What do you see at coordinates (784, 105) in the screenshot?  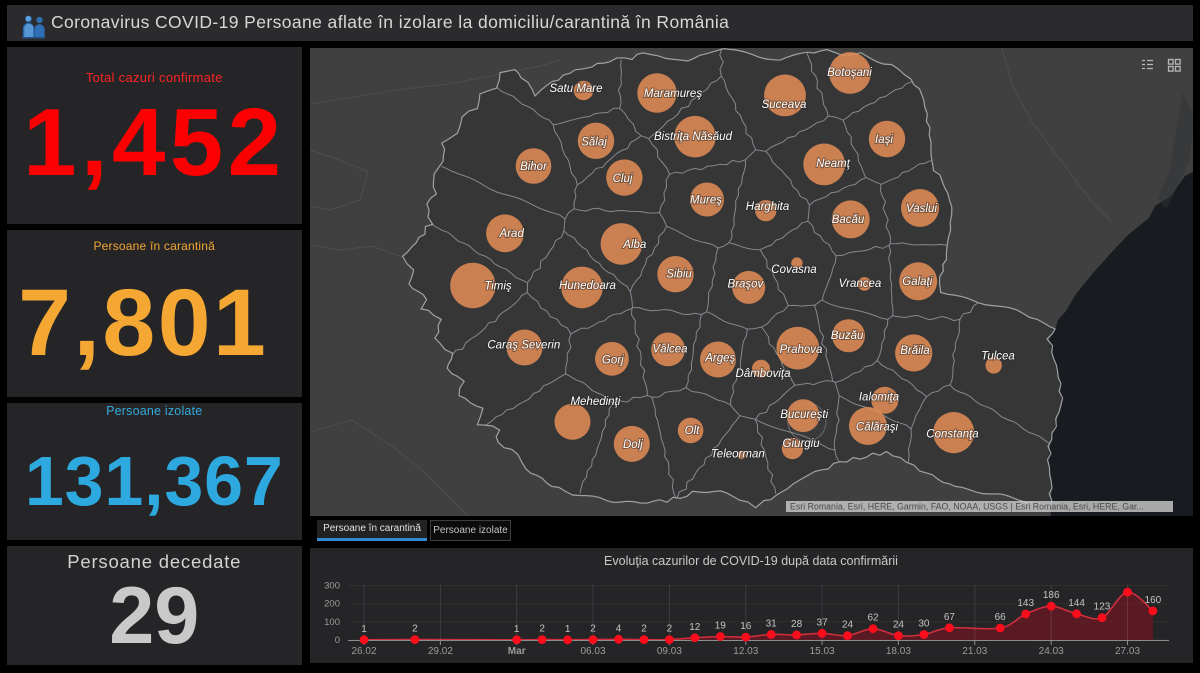 I see `svg-text: Suceava` at bounding box center [784, 105].